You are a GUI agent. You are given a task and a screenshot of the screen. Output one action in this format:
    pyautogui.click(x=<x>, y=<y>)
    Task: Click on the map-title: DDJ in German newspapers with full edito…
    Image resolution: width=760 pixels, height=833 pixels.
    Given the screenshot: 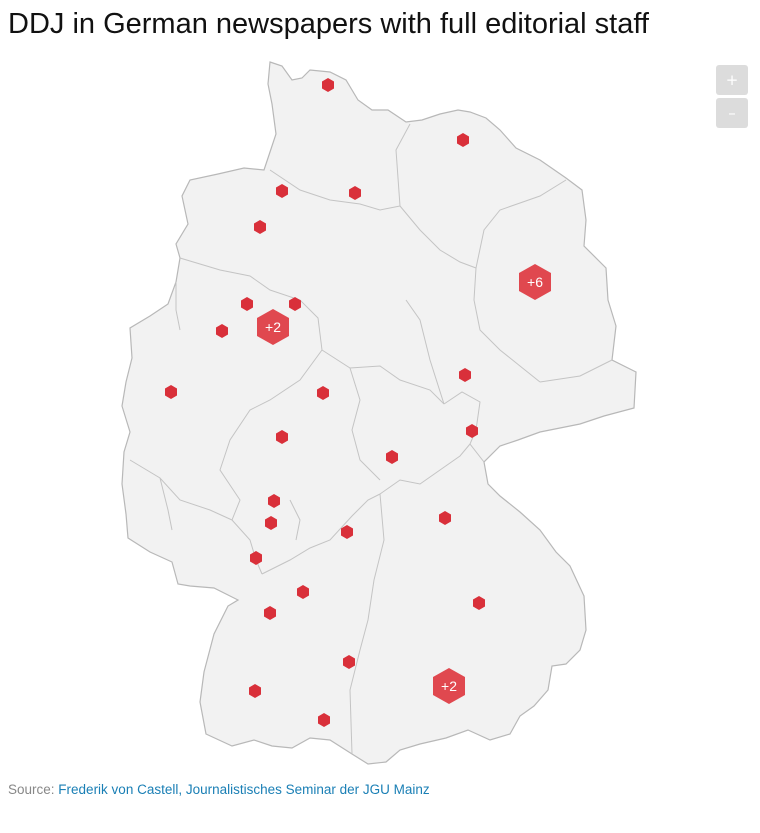 What is the action you would take?
    pyautogui.click(x=328, y=24)
    